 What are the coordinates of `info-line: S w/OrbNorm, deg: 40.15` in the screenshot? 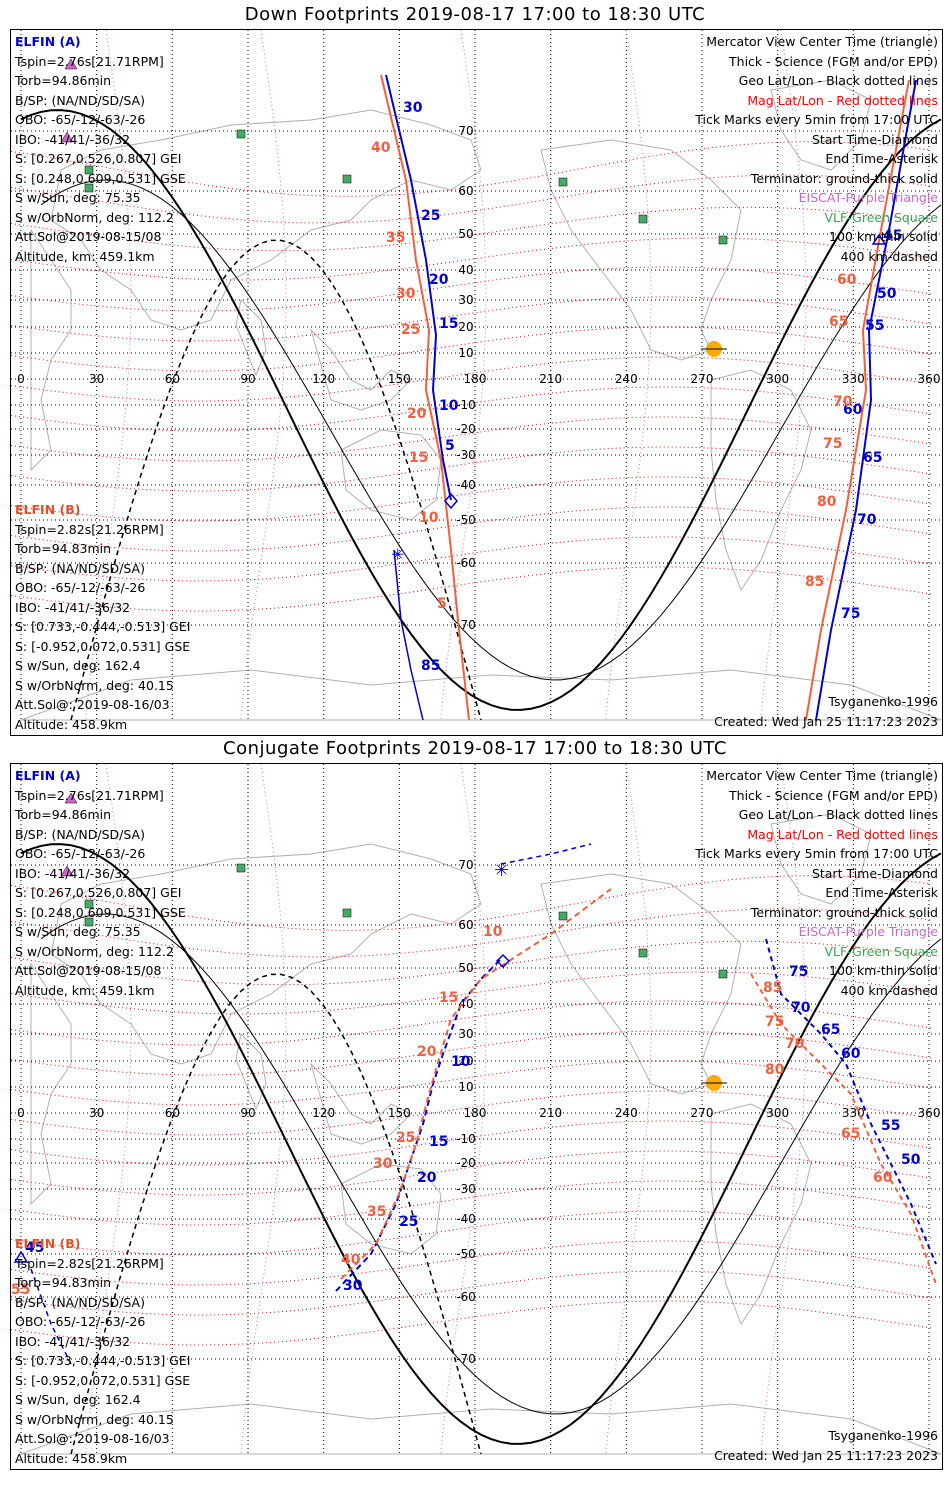 It's located at (94, 1419).